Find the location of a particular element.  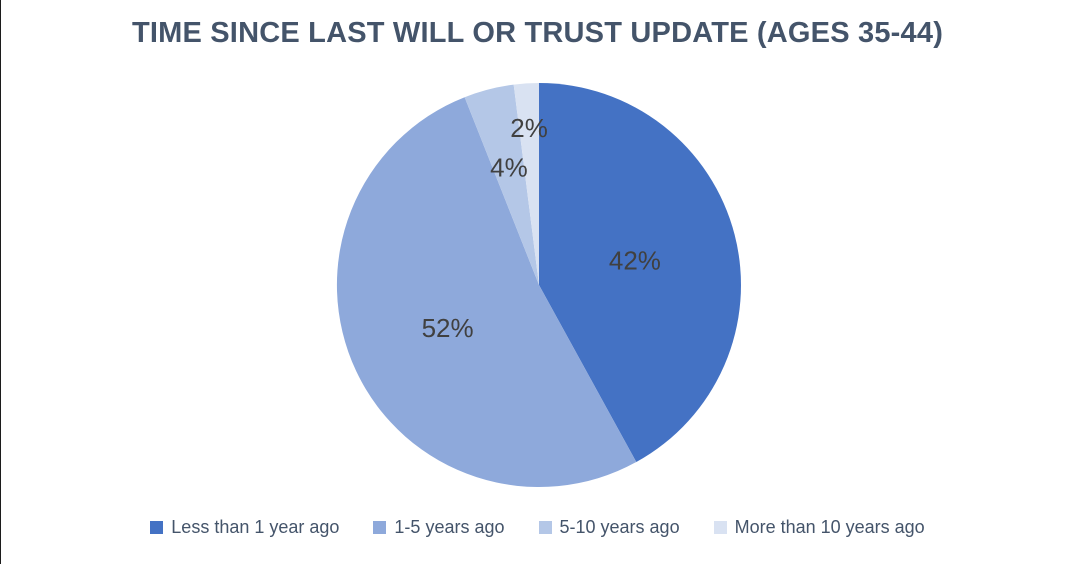

legend-item-2: 1-5 years ago is located at coordinates (439, 527).